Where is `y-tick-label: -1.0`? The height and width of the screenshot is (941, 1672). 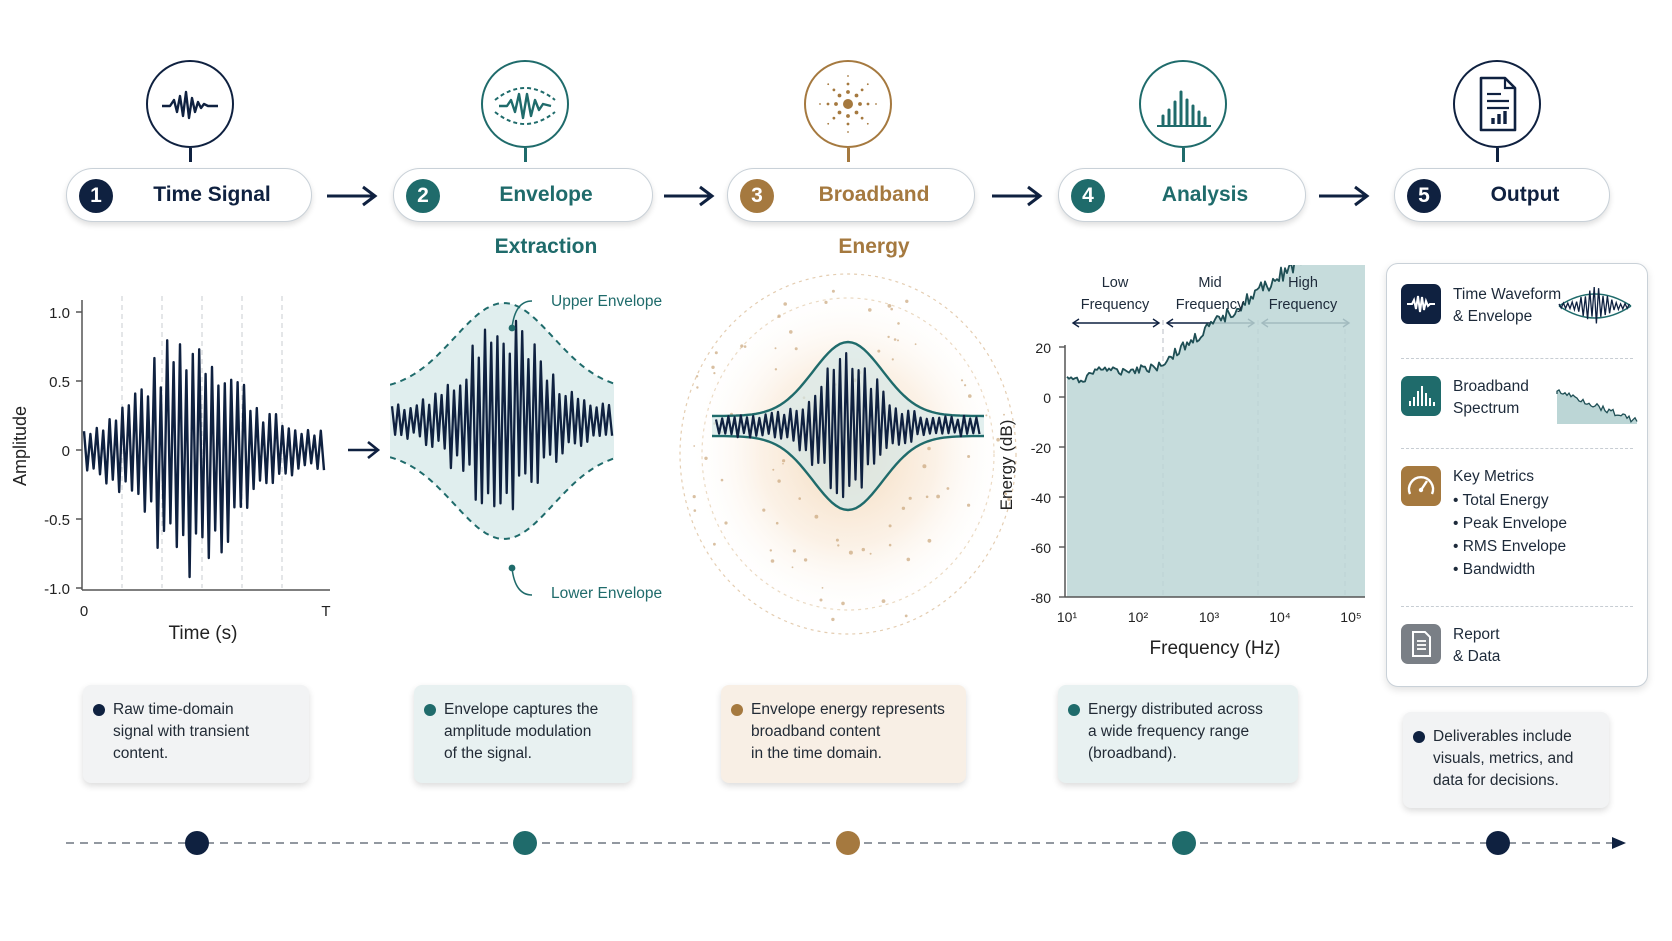 y-tick-label: -1.0 is located at coordinates (57, 589).